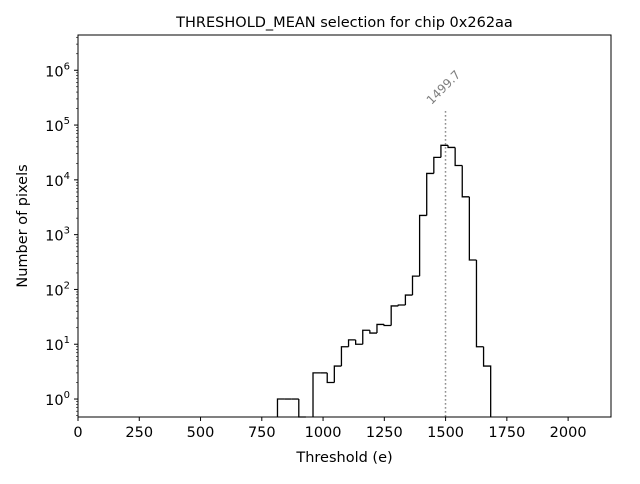  What do you see at coordinates (201, 433) in the screenshot?
I see `x-tick-label: 500` at bounding box center [201, 433].